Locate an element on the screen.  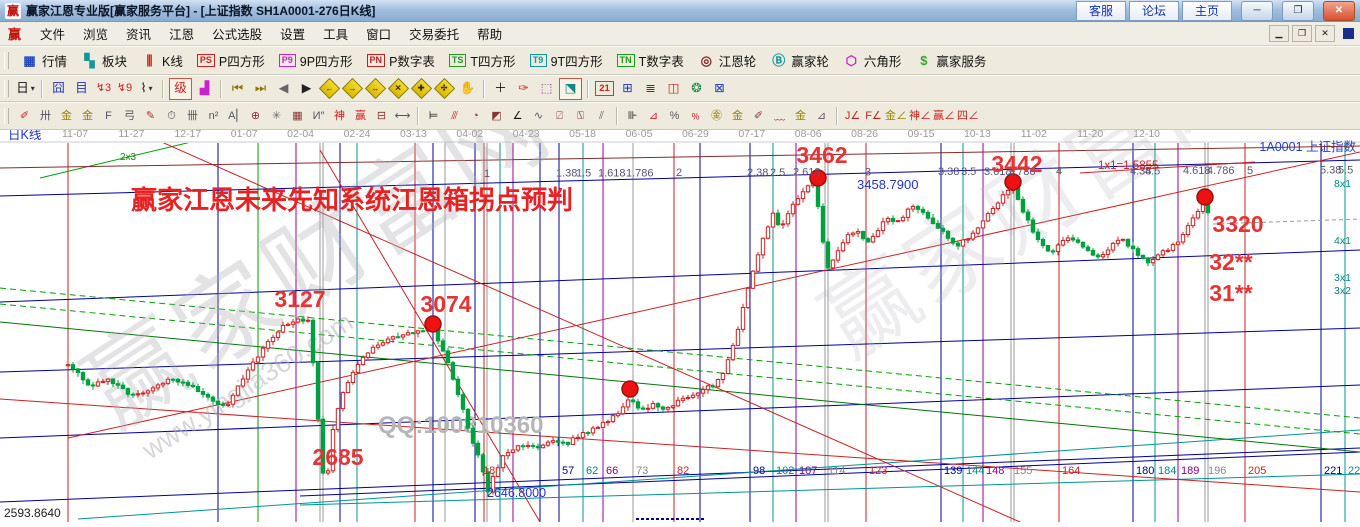
toolbar-button-gold-level: 金 is located at coordinates (800, 116).